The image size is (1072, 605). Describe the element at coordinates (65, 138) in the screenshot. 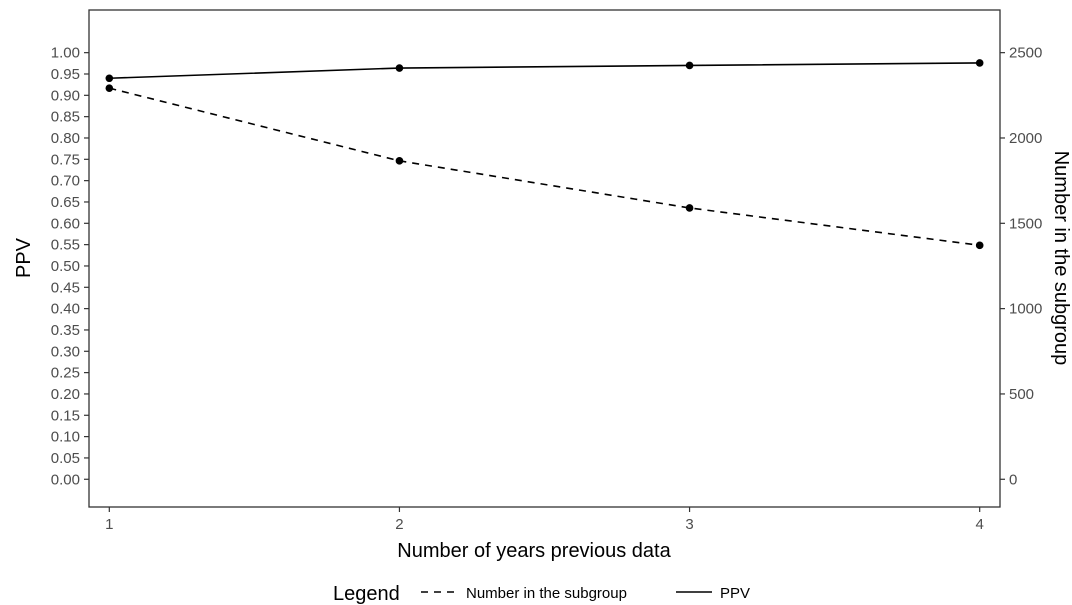

I see `left-tick-label: 0.80` at that location.